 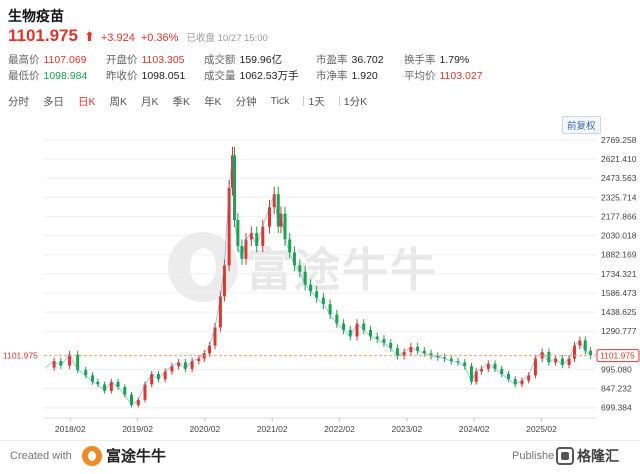 What do you see at coordinates (616, 389) in the screenshot?
I see `y-tick-label: 847.232` at bounding box center [616, 389].